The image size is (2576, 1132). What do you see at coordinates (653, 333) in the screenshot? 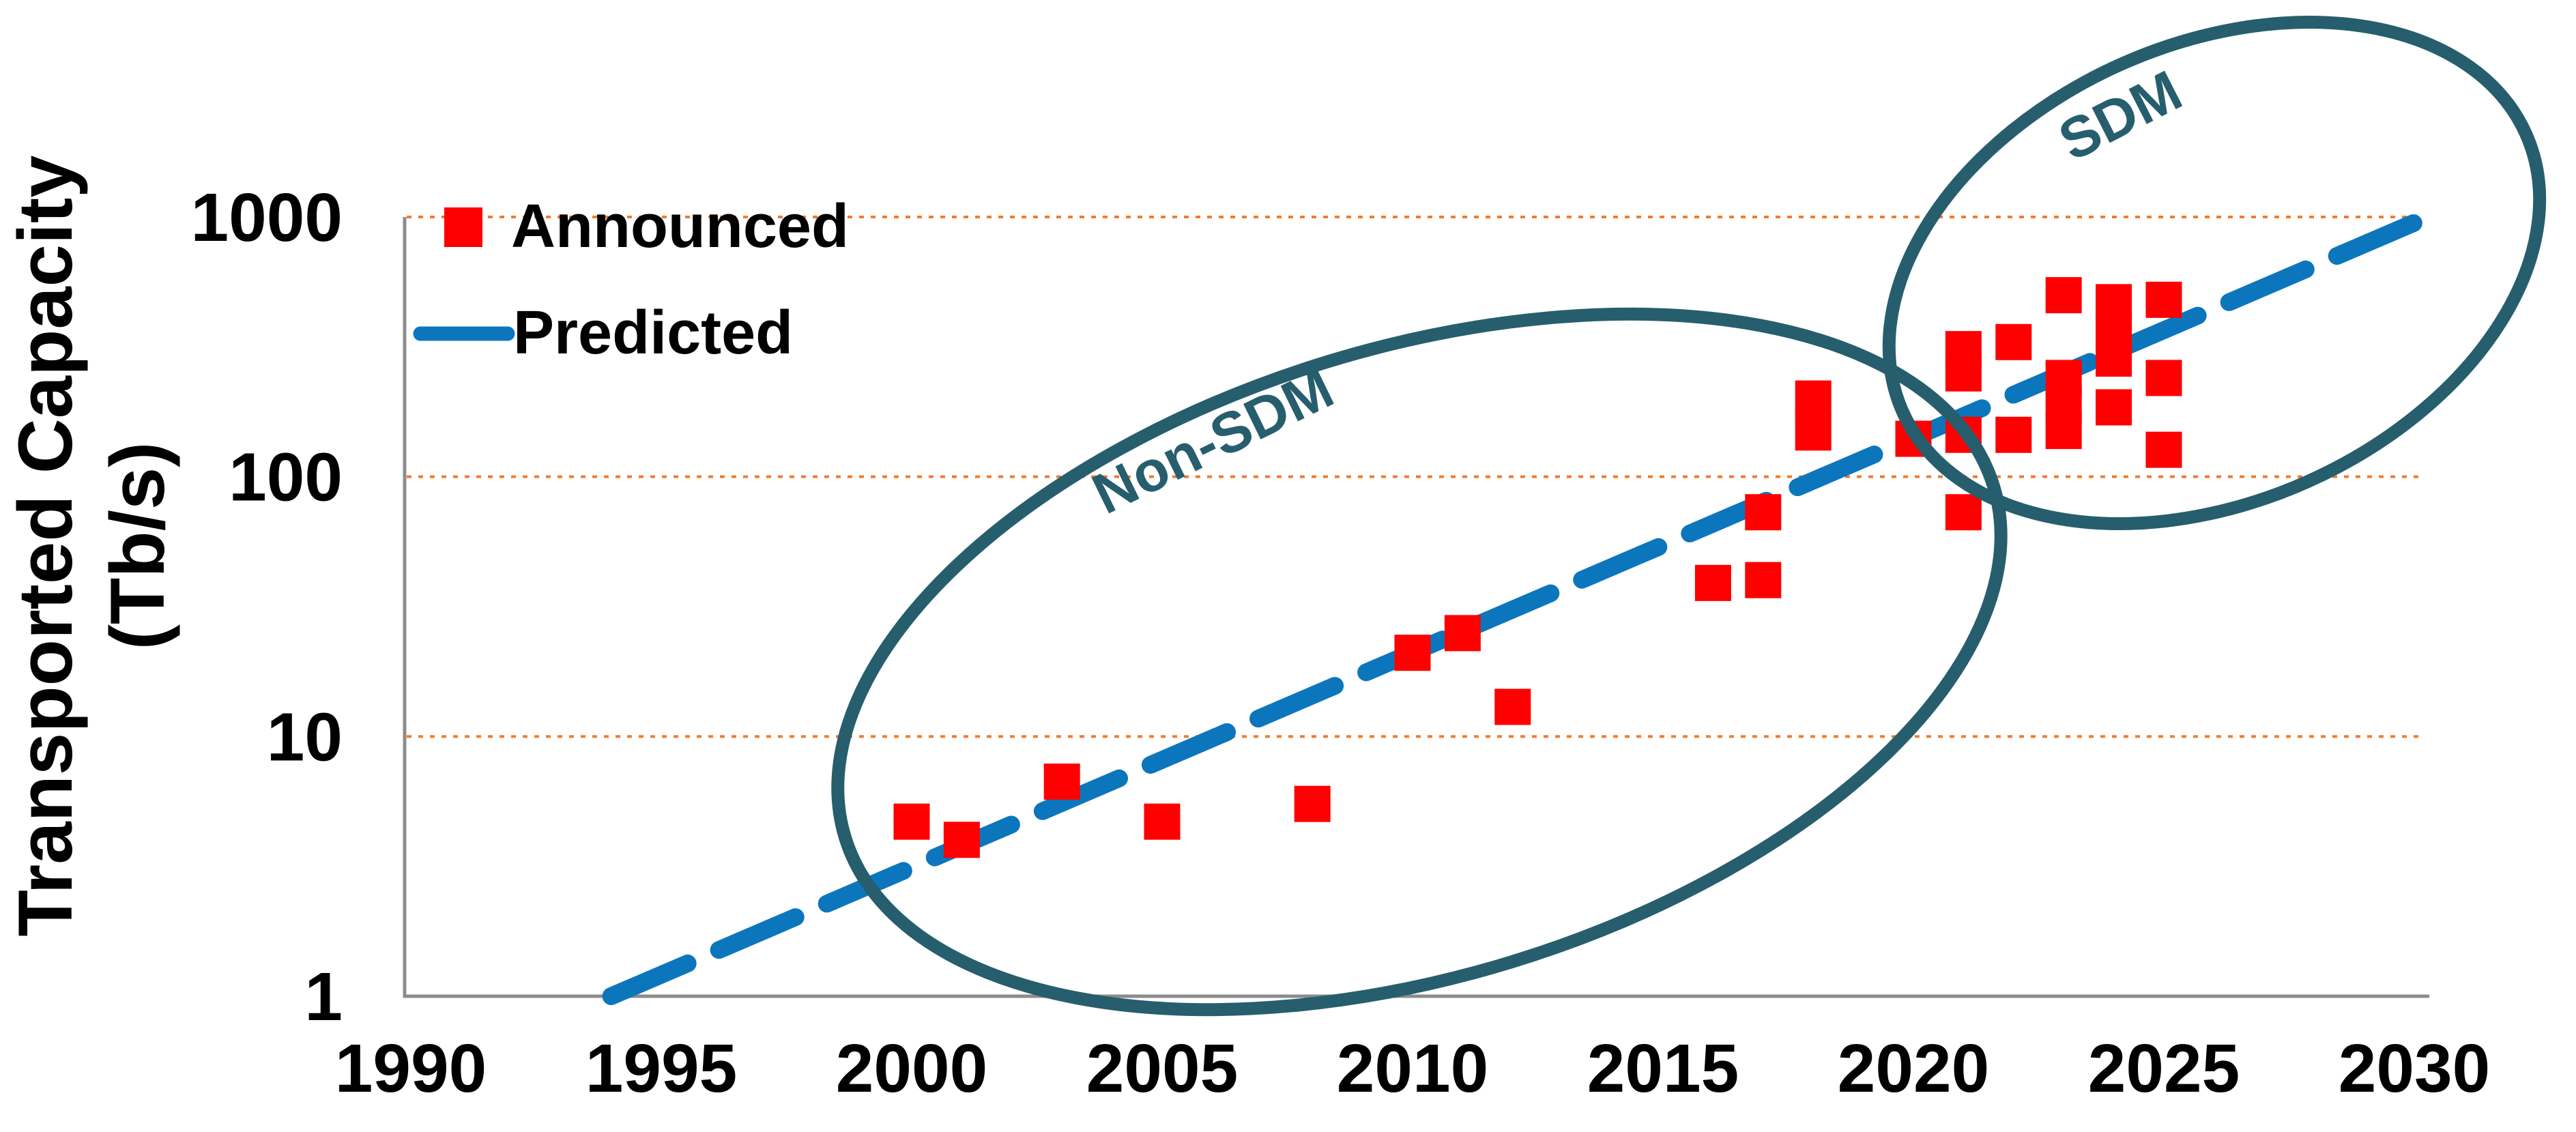
I see `legend-label-predicted: Predicted` at bounding box center [653, 333].